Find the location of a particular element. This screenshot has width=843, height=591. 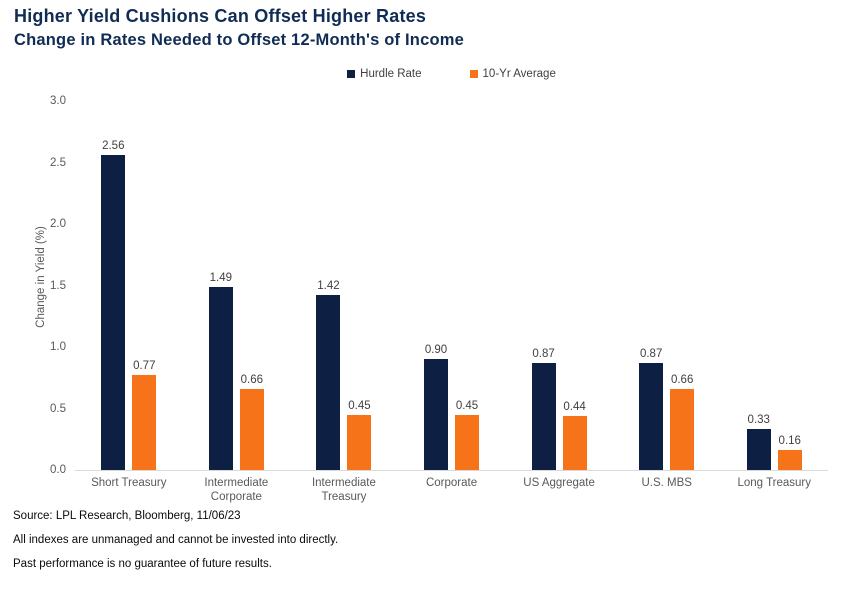

category-label: Short Treasury is located at coordinates (129, 483).